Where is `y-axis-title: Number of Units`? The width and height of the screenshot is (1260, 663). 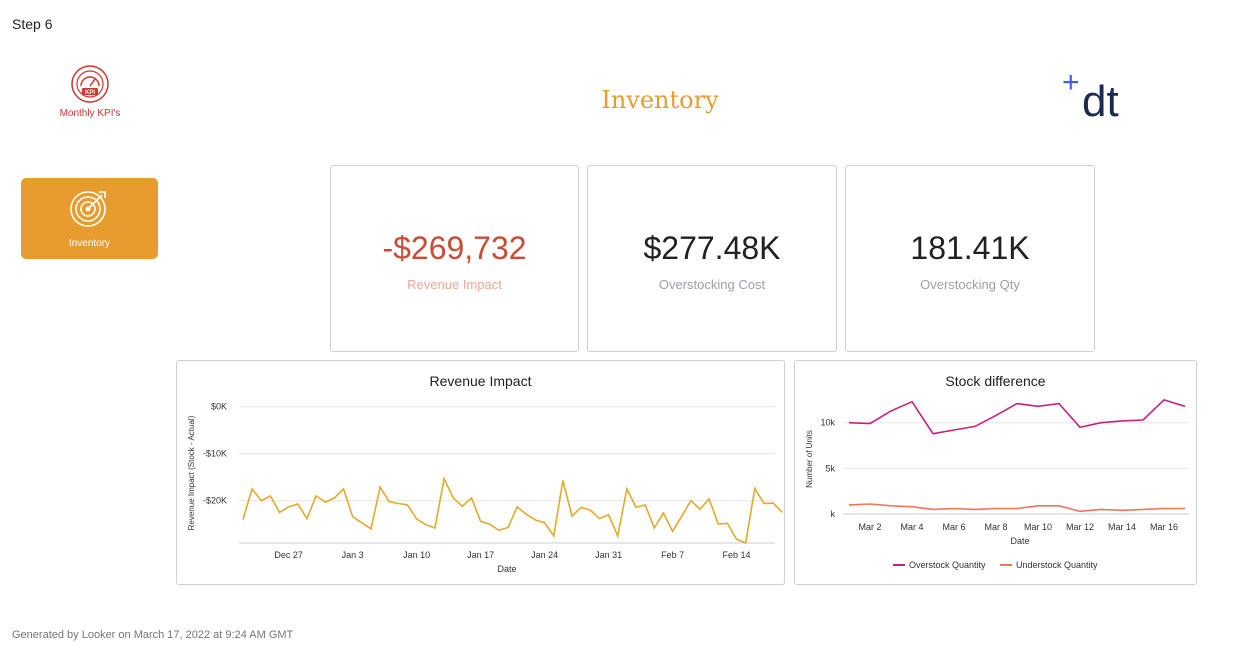 y-axis-title: Number of Units is located at coordinates (809, 459).